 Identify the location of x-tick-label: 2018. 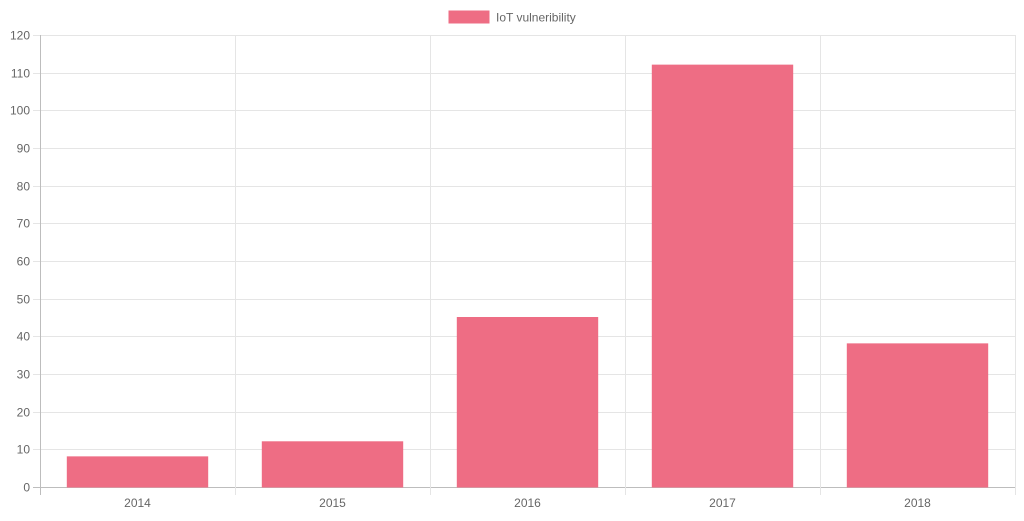
(917, 503).